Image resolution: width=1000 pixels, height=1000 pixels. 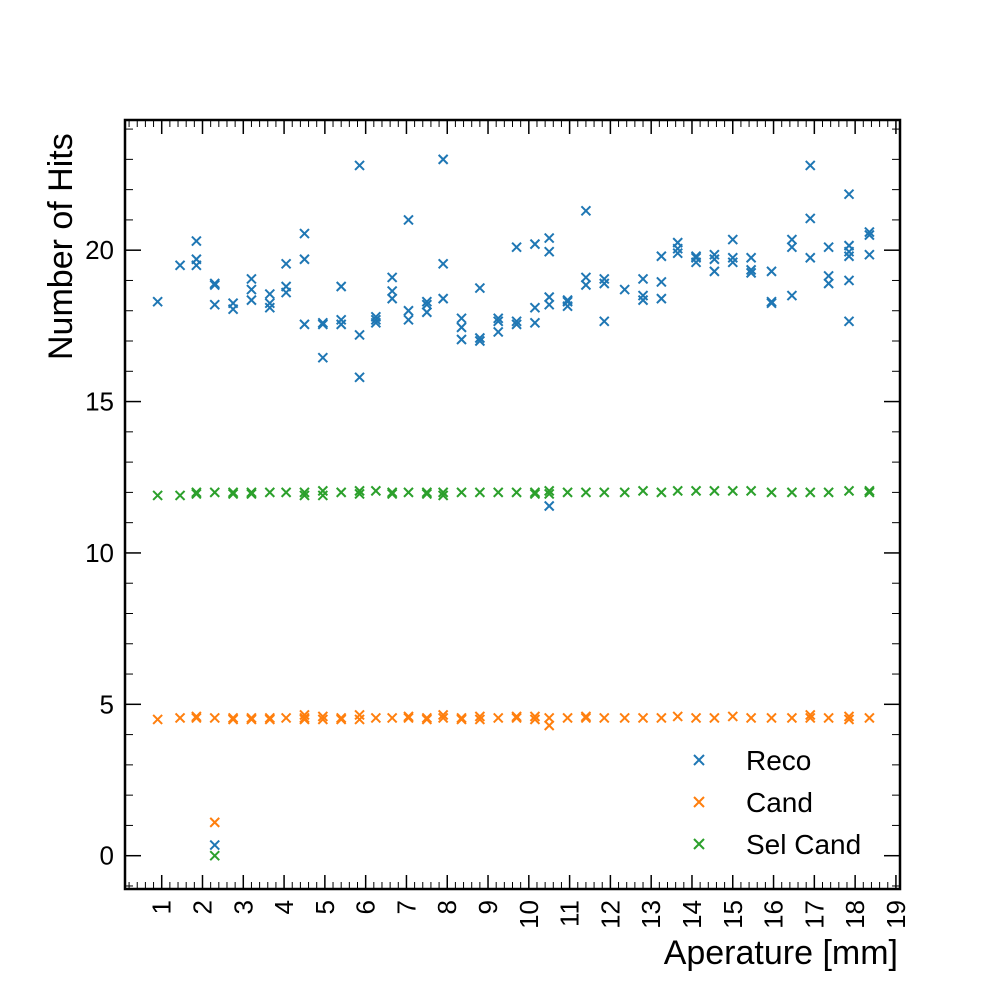 I want to click on legend: Reco Cand Sel Cand, so click(x=777, y=802).